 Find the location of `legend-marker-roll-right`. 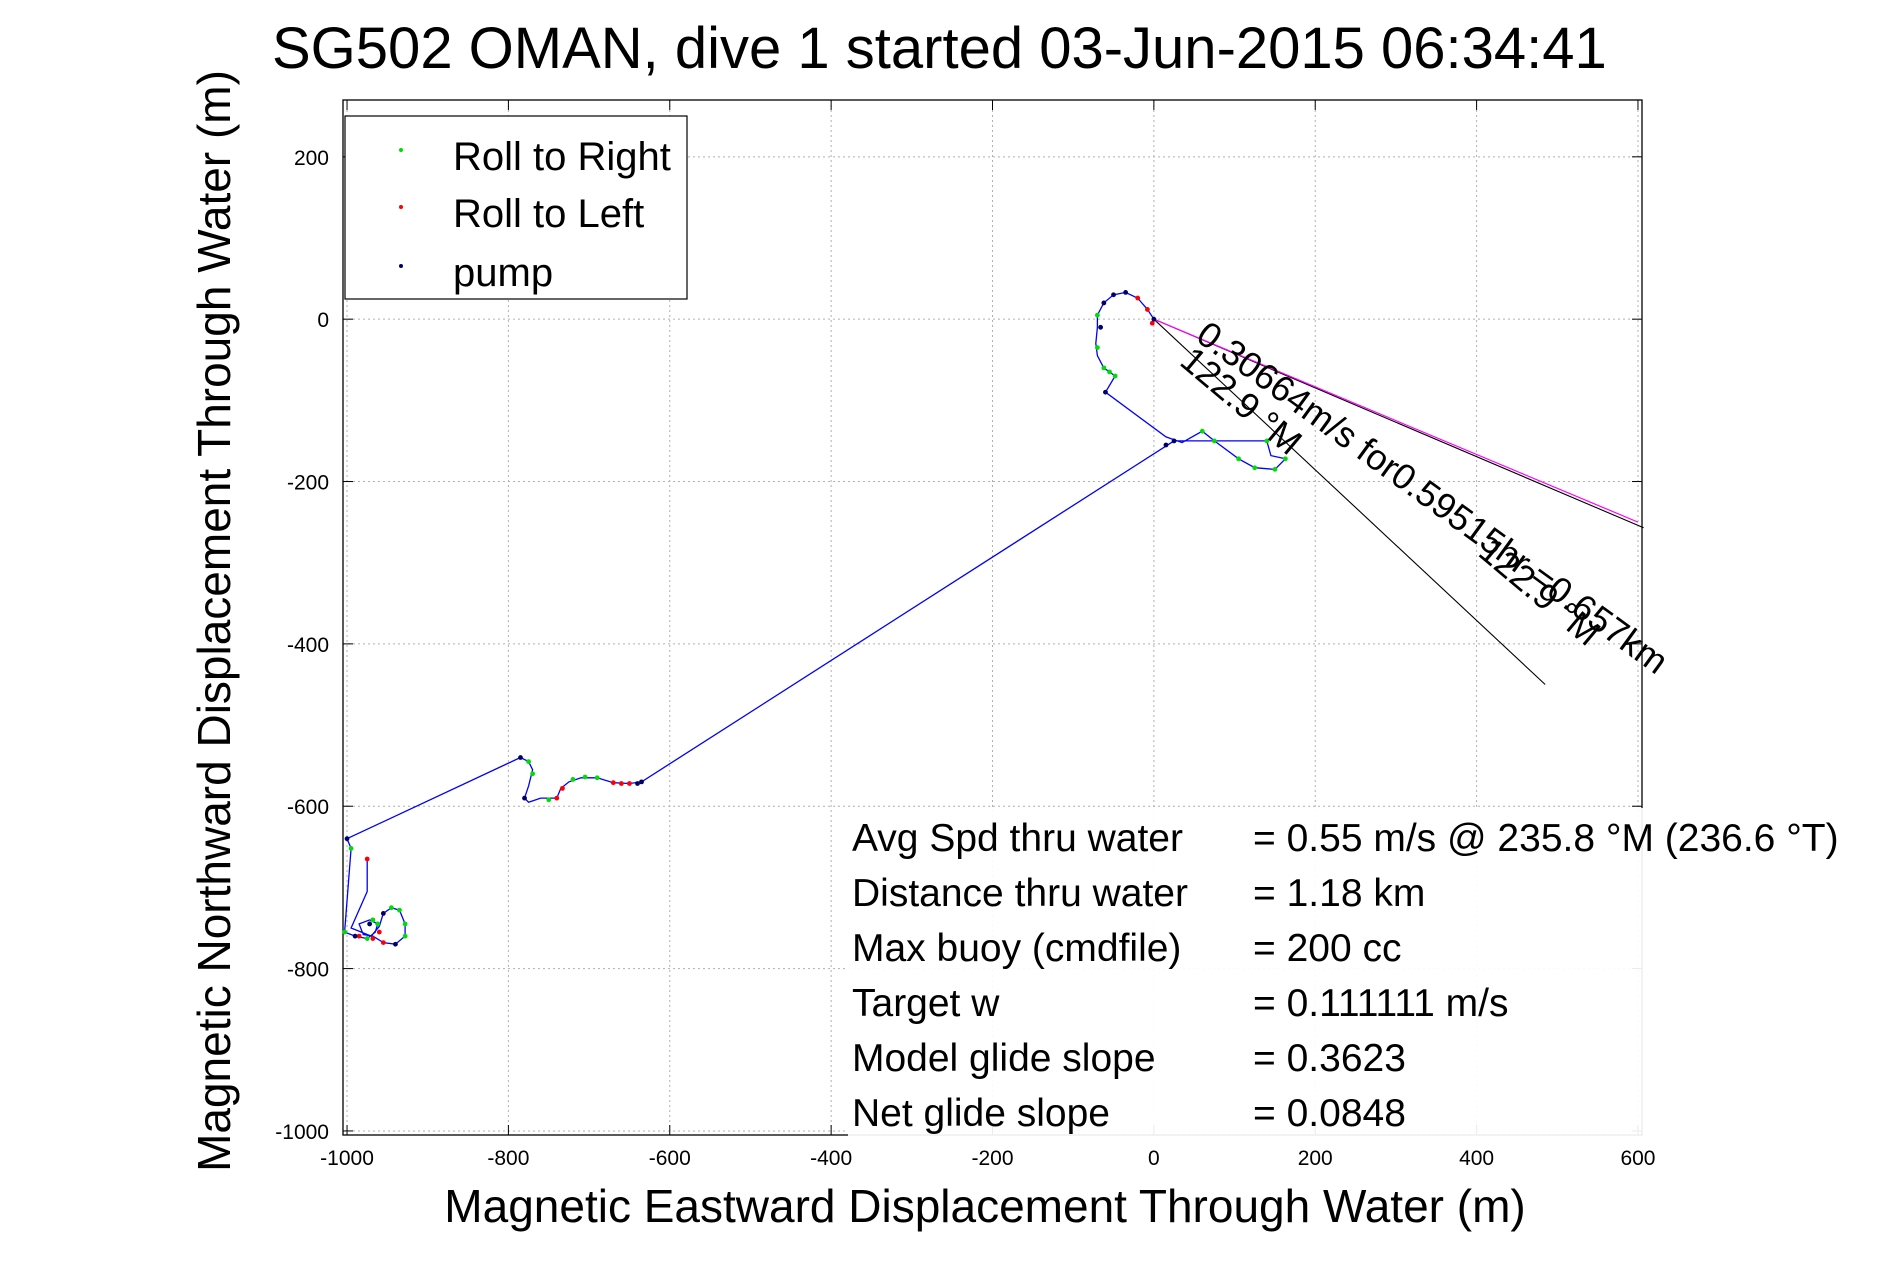

legend-marker-roll-right is located at coordinates (401, 150).